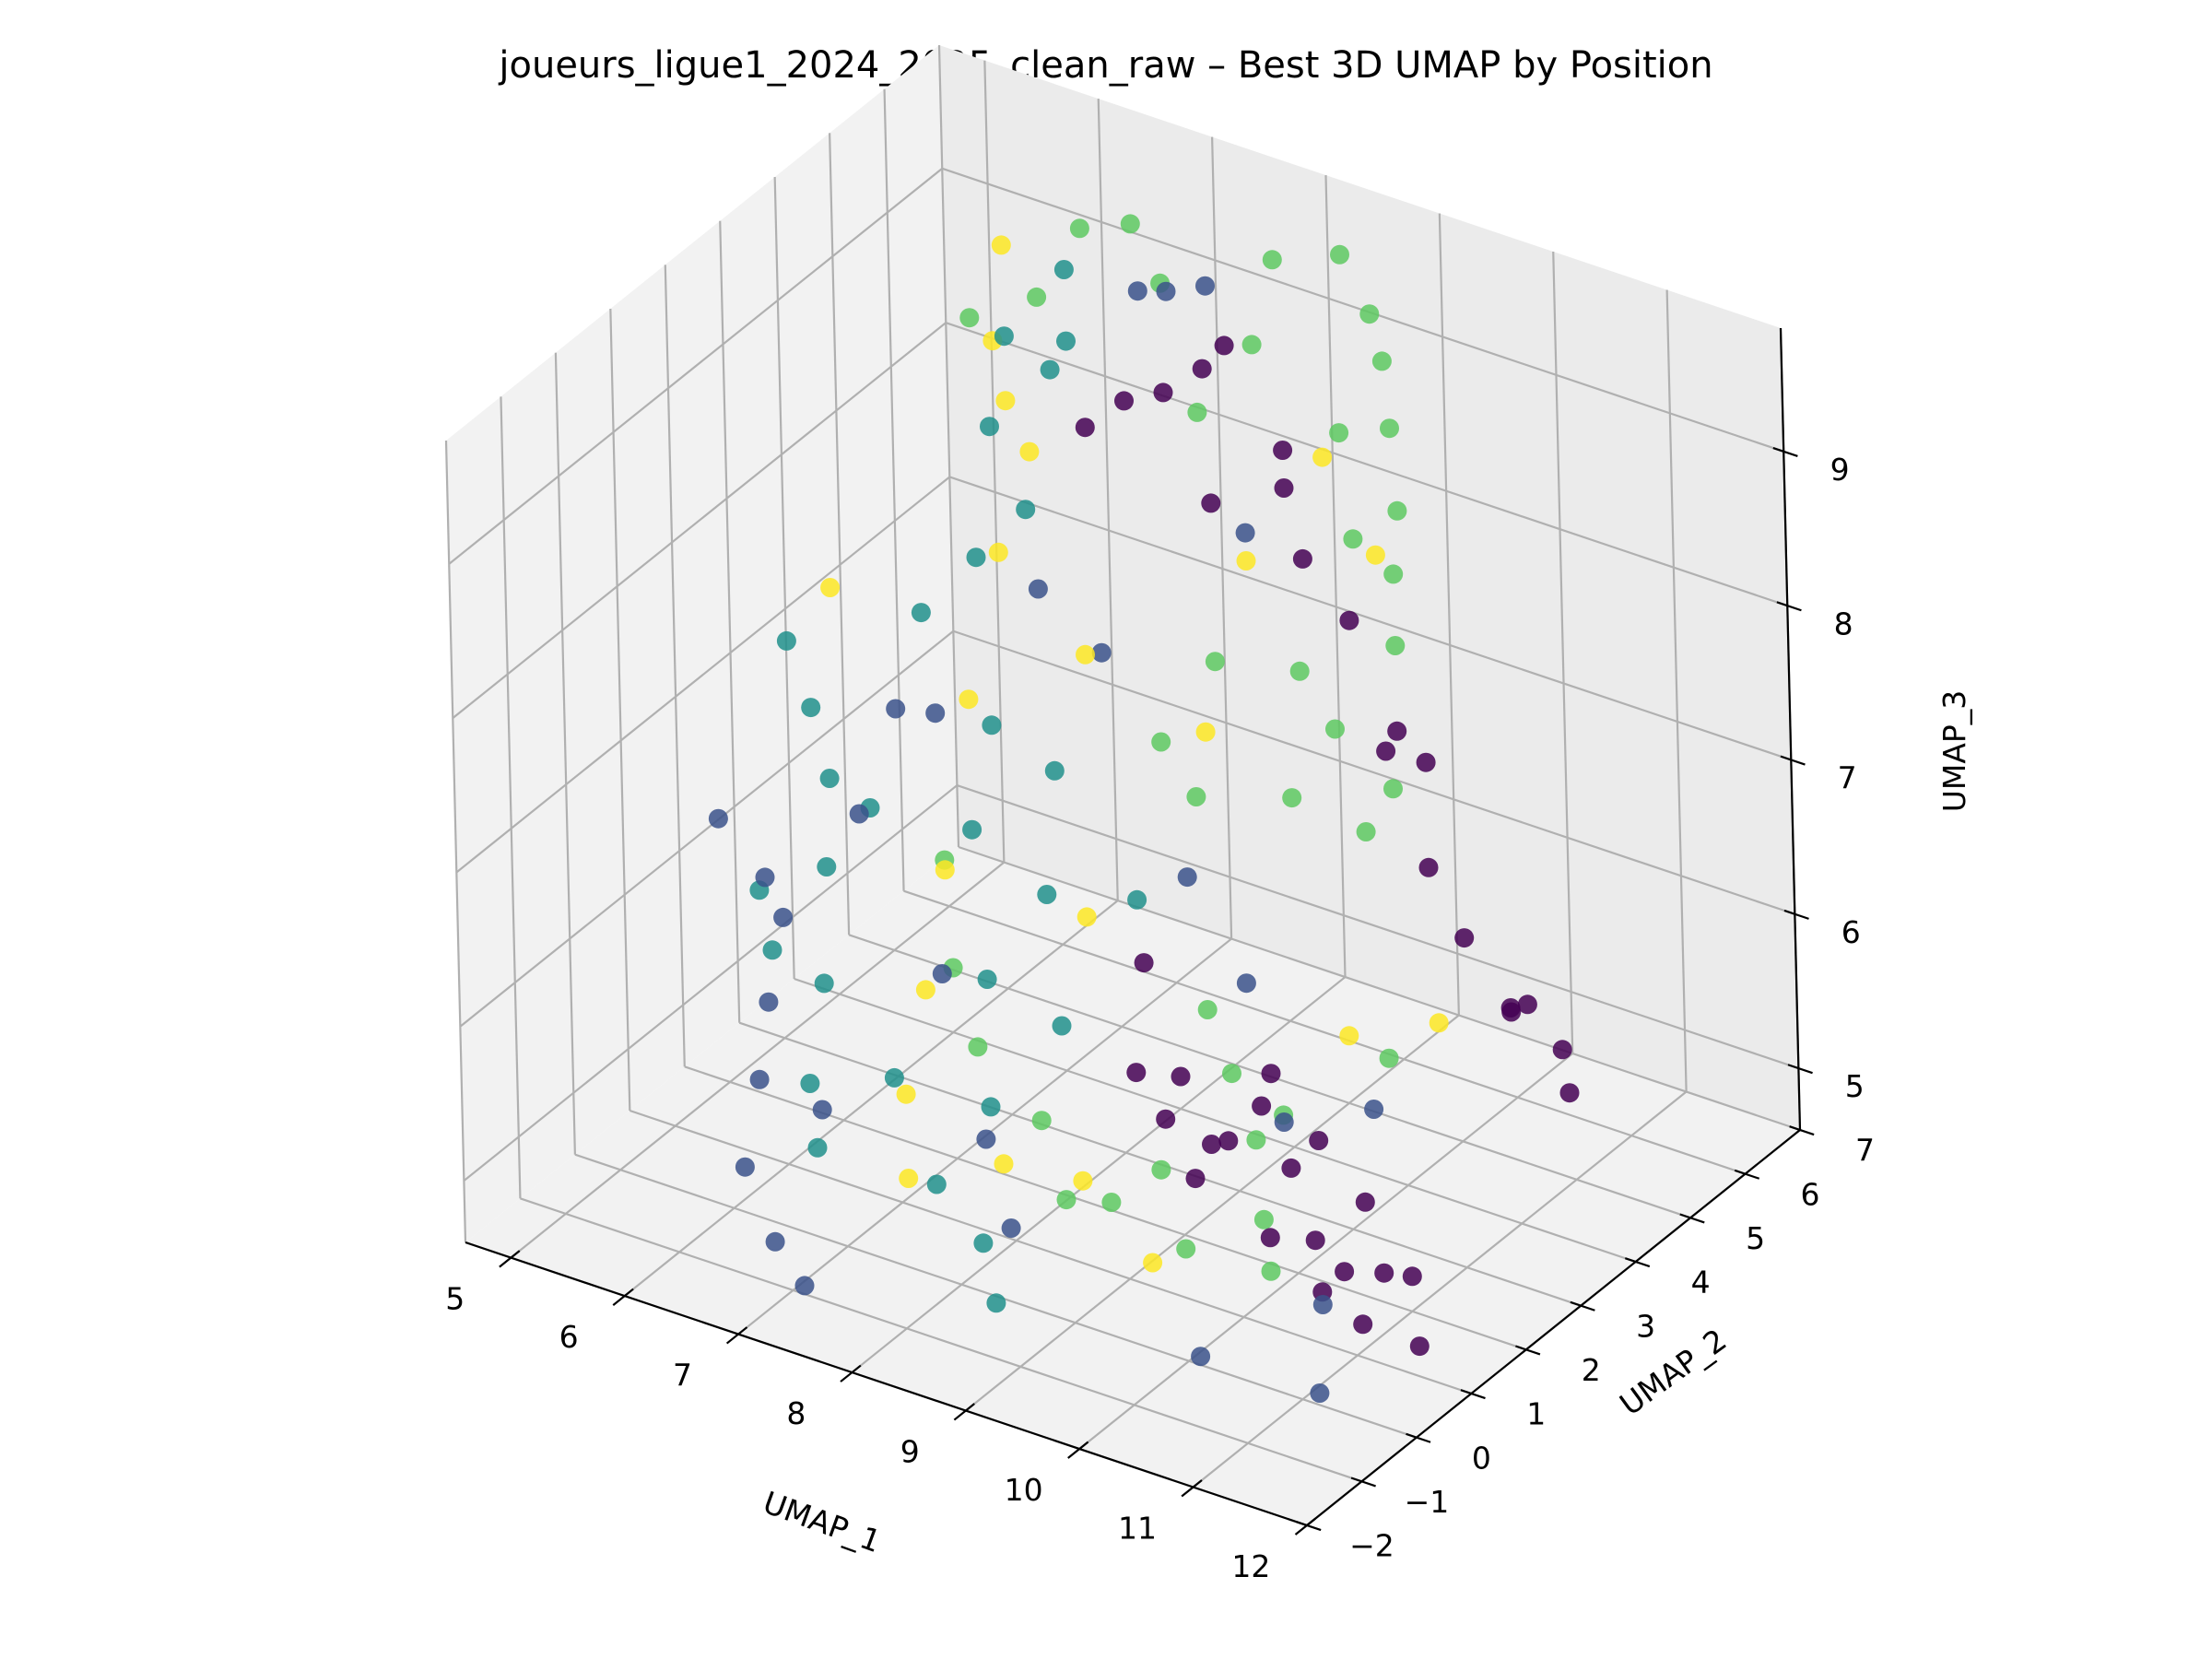  I want to click on x-axis-tick-label: 8, so click(796, 1413).